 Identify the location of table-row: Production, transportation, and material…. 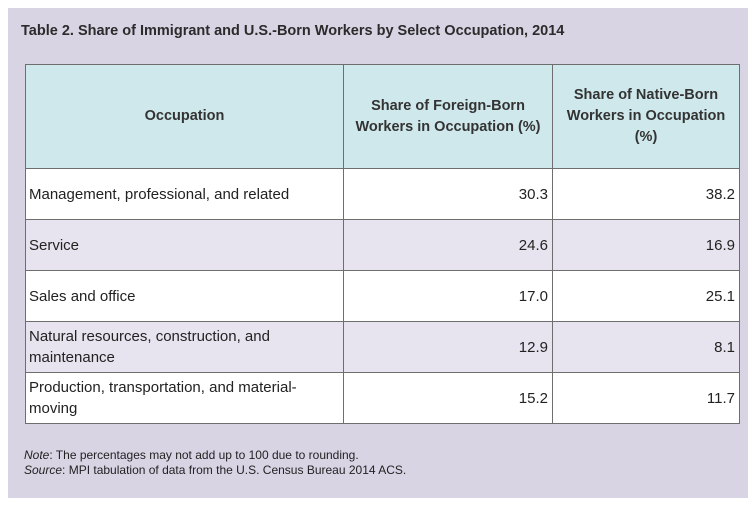
(382, 398).